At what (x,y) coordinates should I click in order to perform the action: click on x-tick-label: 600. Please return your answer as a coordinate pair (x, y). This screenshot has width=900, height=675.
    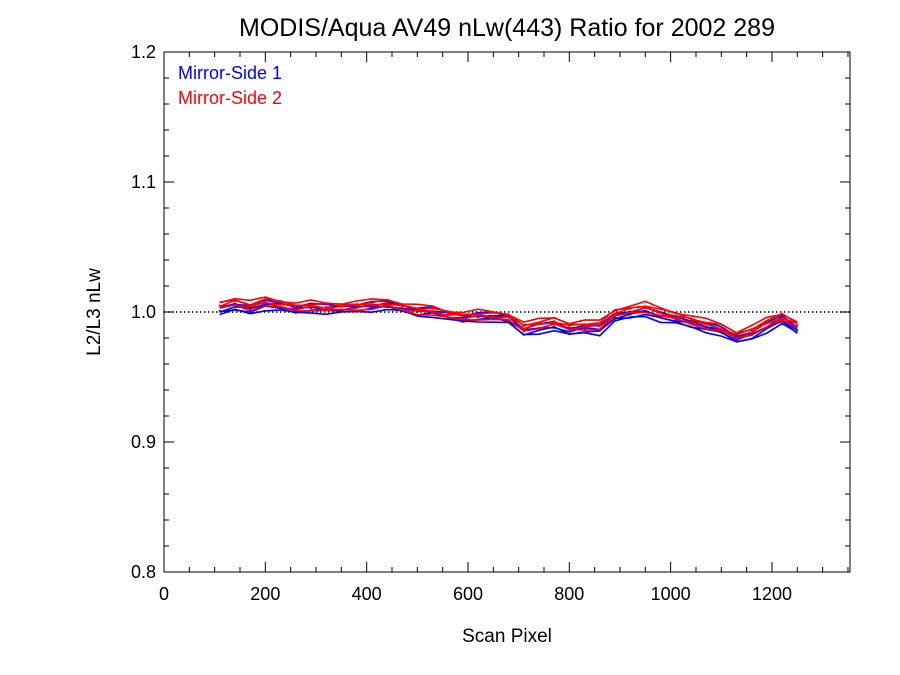
    Looking at the image, I should click on (468, 594).